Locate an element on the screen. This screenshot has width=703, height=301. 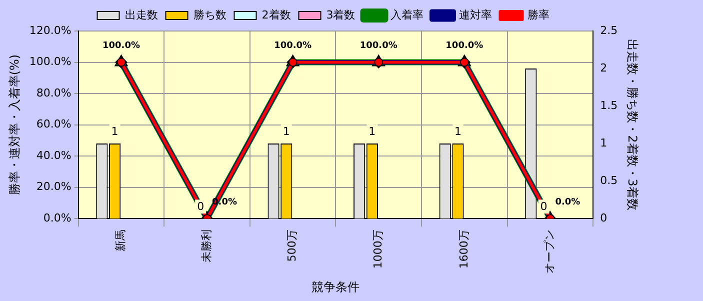
y-tick-label: 60.0% is located at coordinates (54, 124).